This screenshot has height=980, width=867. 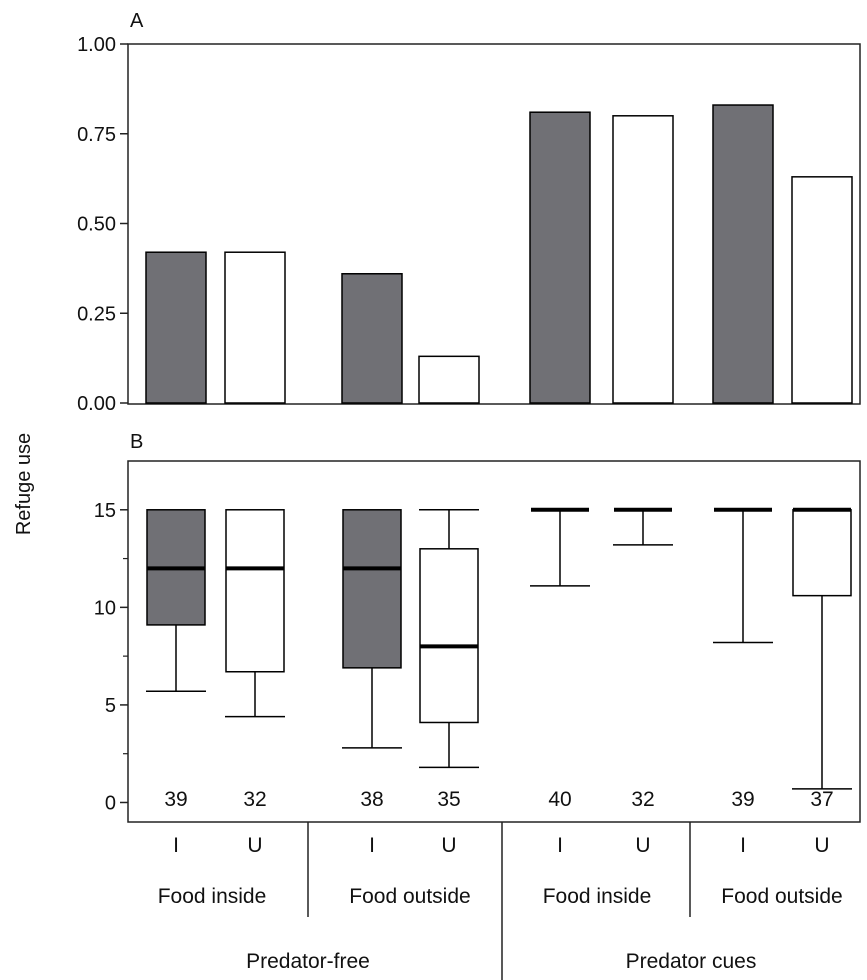 I want to click on panel-b-y-ticks: 0 5 10 15, so click(x=111, y=657).